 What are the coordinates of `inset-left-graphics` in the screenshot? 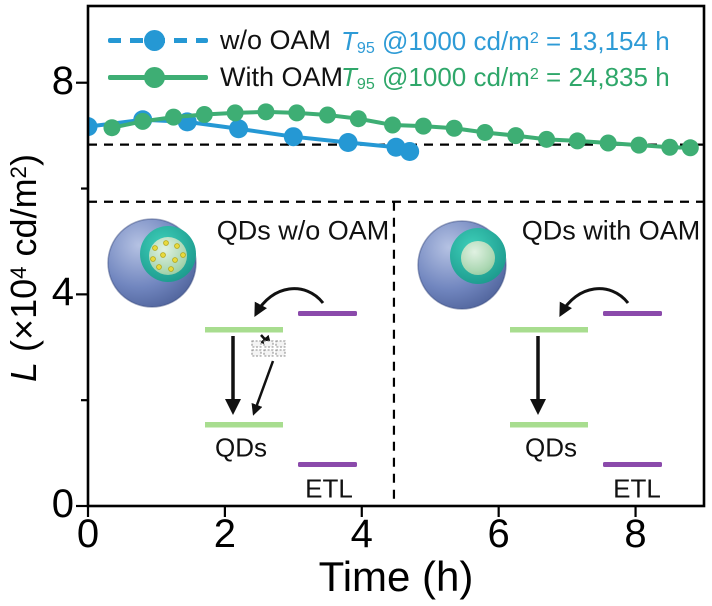 It's located at (232, 342).